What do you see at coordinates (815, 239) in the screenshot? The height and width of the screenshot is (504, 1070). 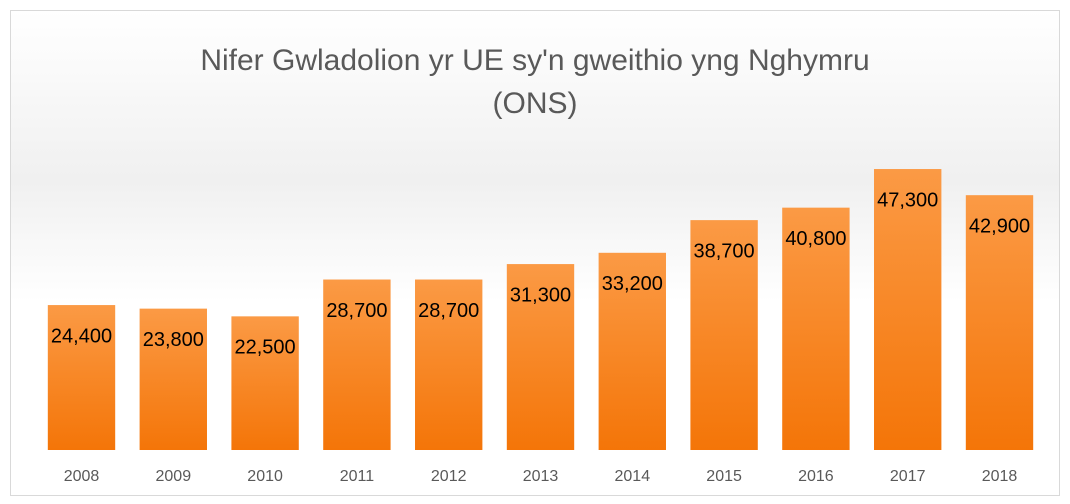 I see `data-label: 40,800` at bounding box center [815, 239].